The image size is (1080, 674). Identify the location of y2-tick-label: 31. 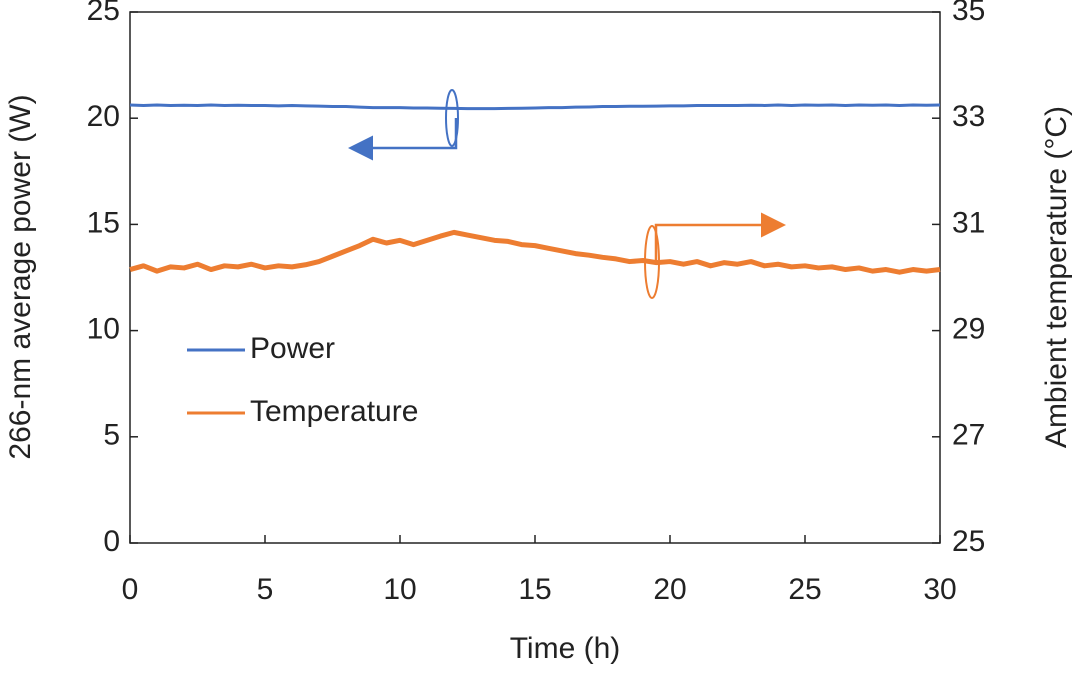
(968, 222).